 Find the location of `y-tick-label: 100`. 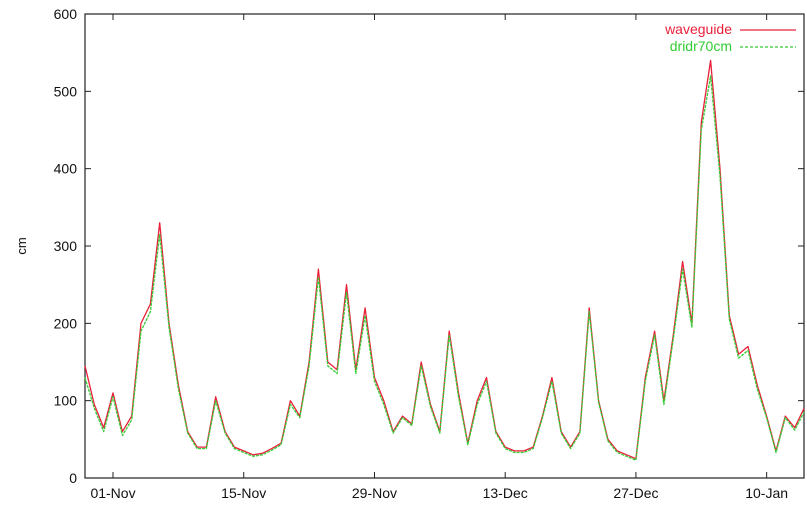

y-tick-label: 100 is located at coordinates (66, 401).